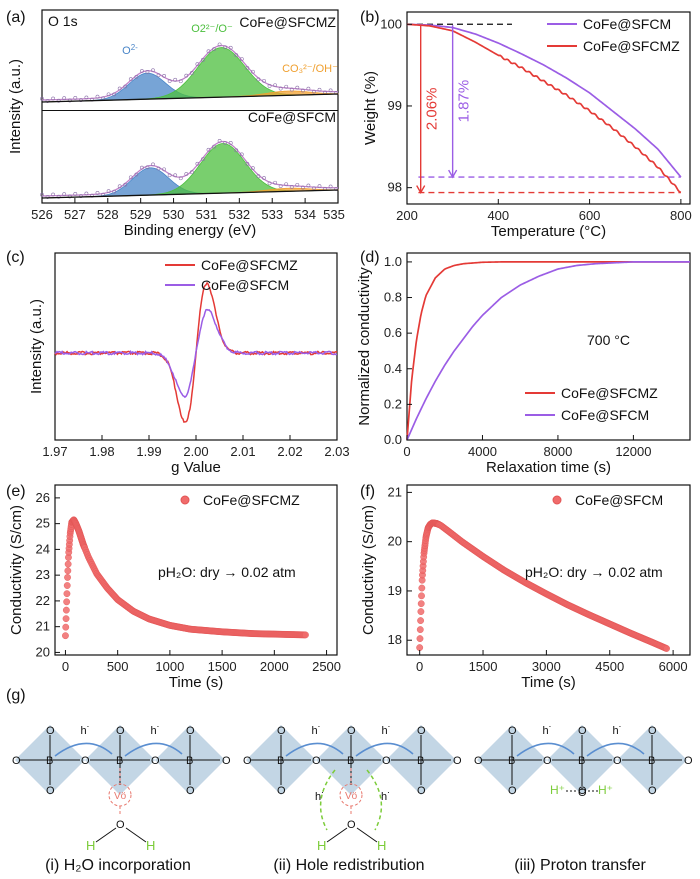 The height and width of the screenshot is (879, 700). Describe the element at coordinates (393, 332) in the screenshot. I see `panel-d-ytick-label: 0.6` at that location.